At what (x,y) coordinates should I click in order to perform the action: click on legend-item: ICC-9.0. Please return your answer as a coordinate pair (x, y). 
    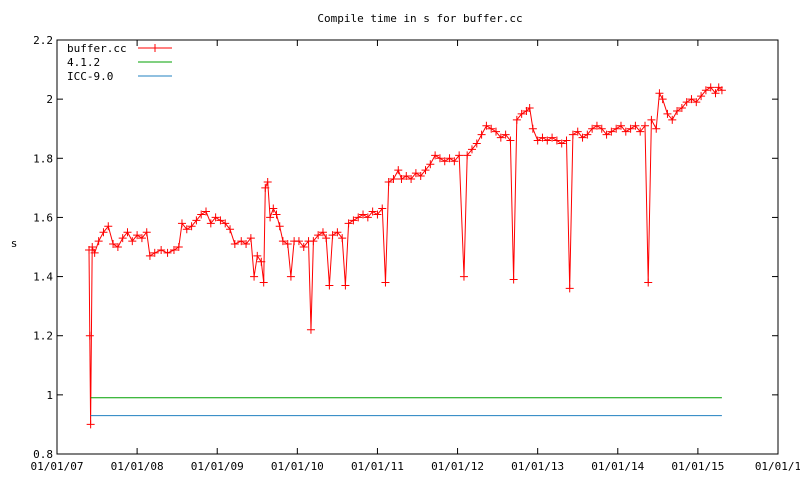
    Looking at the image, I should click on (119, 76).